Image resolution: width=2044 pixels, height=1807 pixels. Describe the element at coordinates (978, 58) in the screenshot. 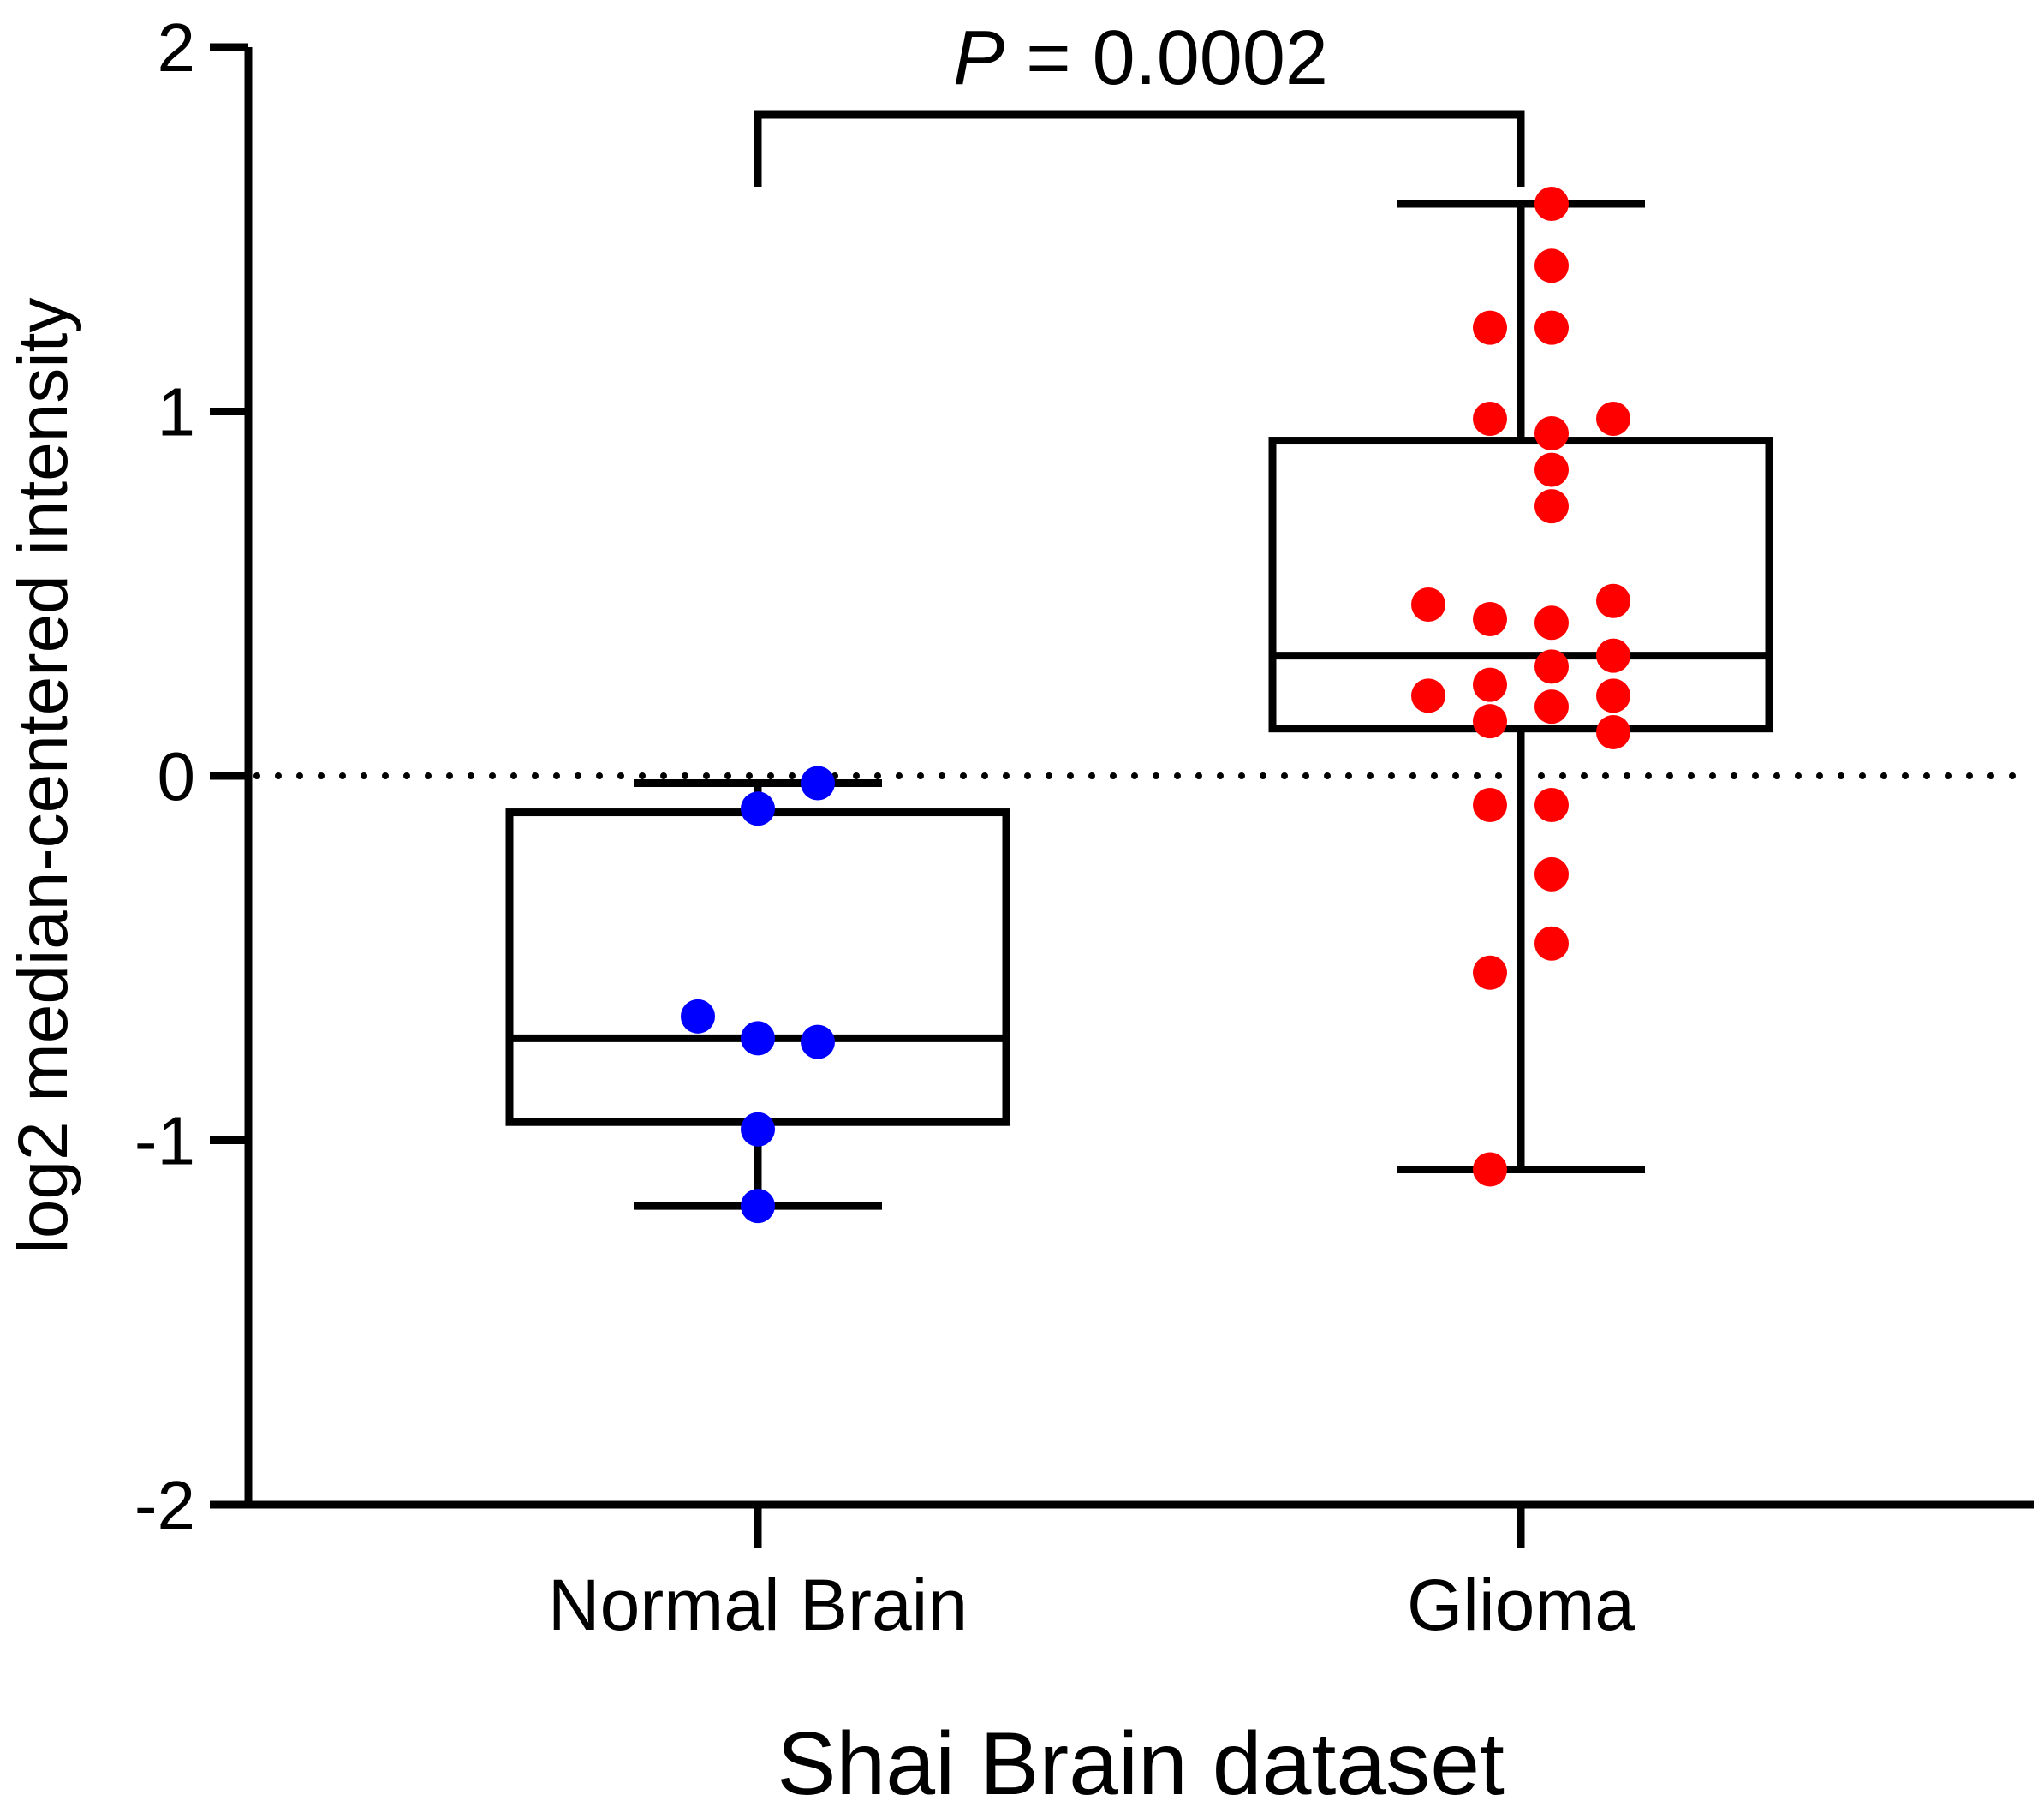

I see `p-symbol: P` at that location.